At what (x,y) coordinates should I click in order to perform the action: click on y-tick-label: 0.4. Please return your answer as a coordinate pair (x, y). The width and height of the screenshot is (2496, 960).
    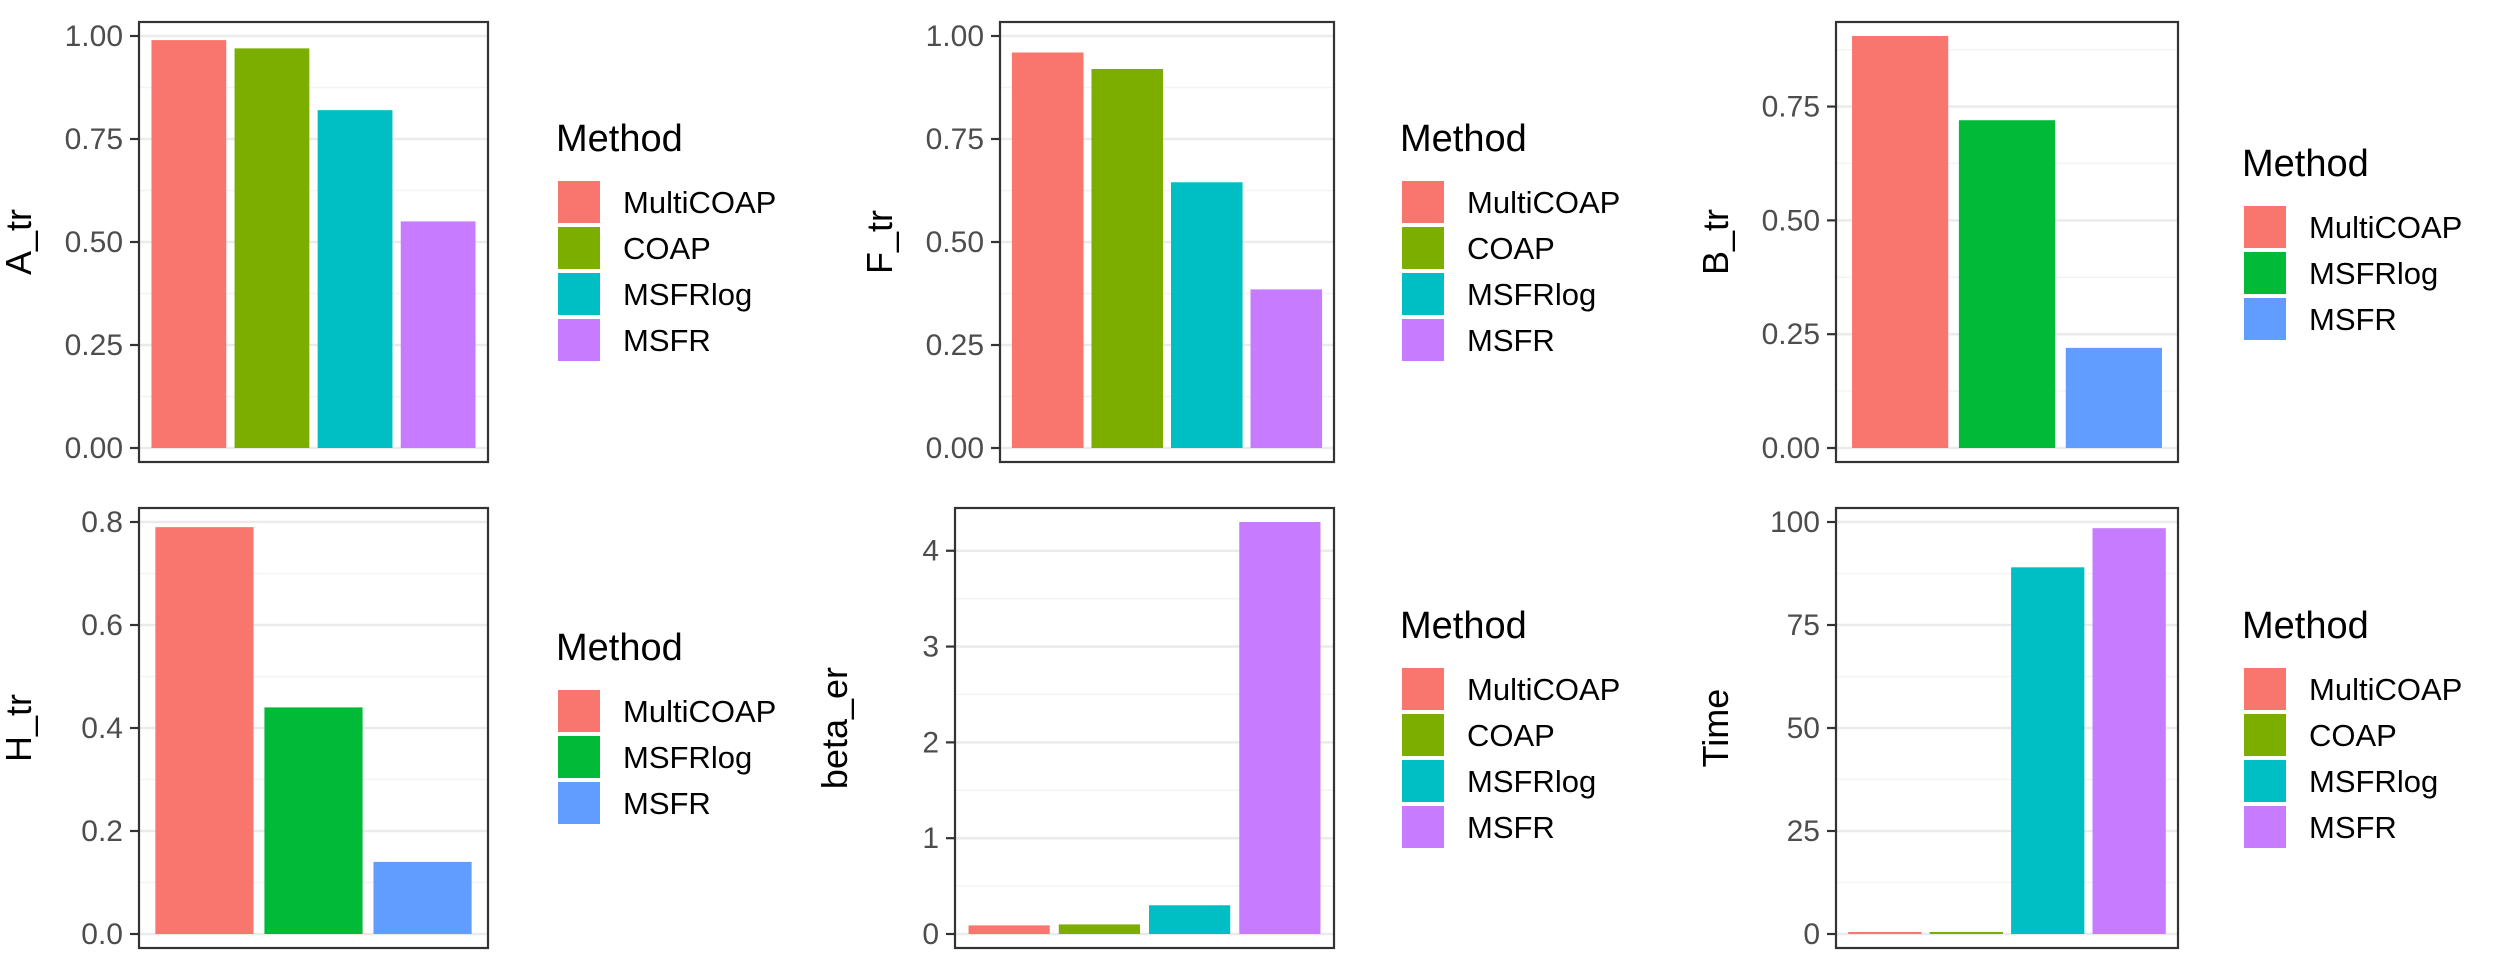
    Looking at the image, I should click on (102, 728).